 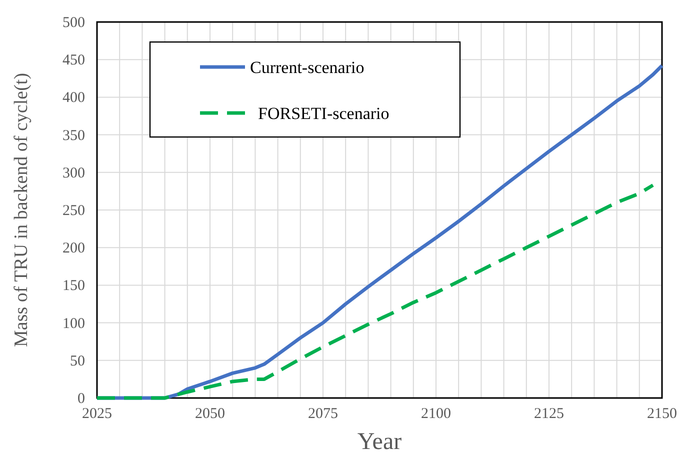 What do you see at coordinates (73, 211) in the screenshot?
I see `y-tick-label: 250` at bounding box center [73, 211].